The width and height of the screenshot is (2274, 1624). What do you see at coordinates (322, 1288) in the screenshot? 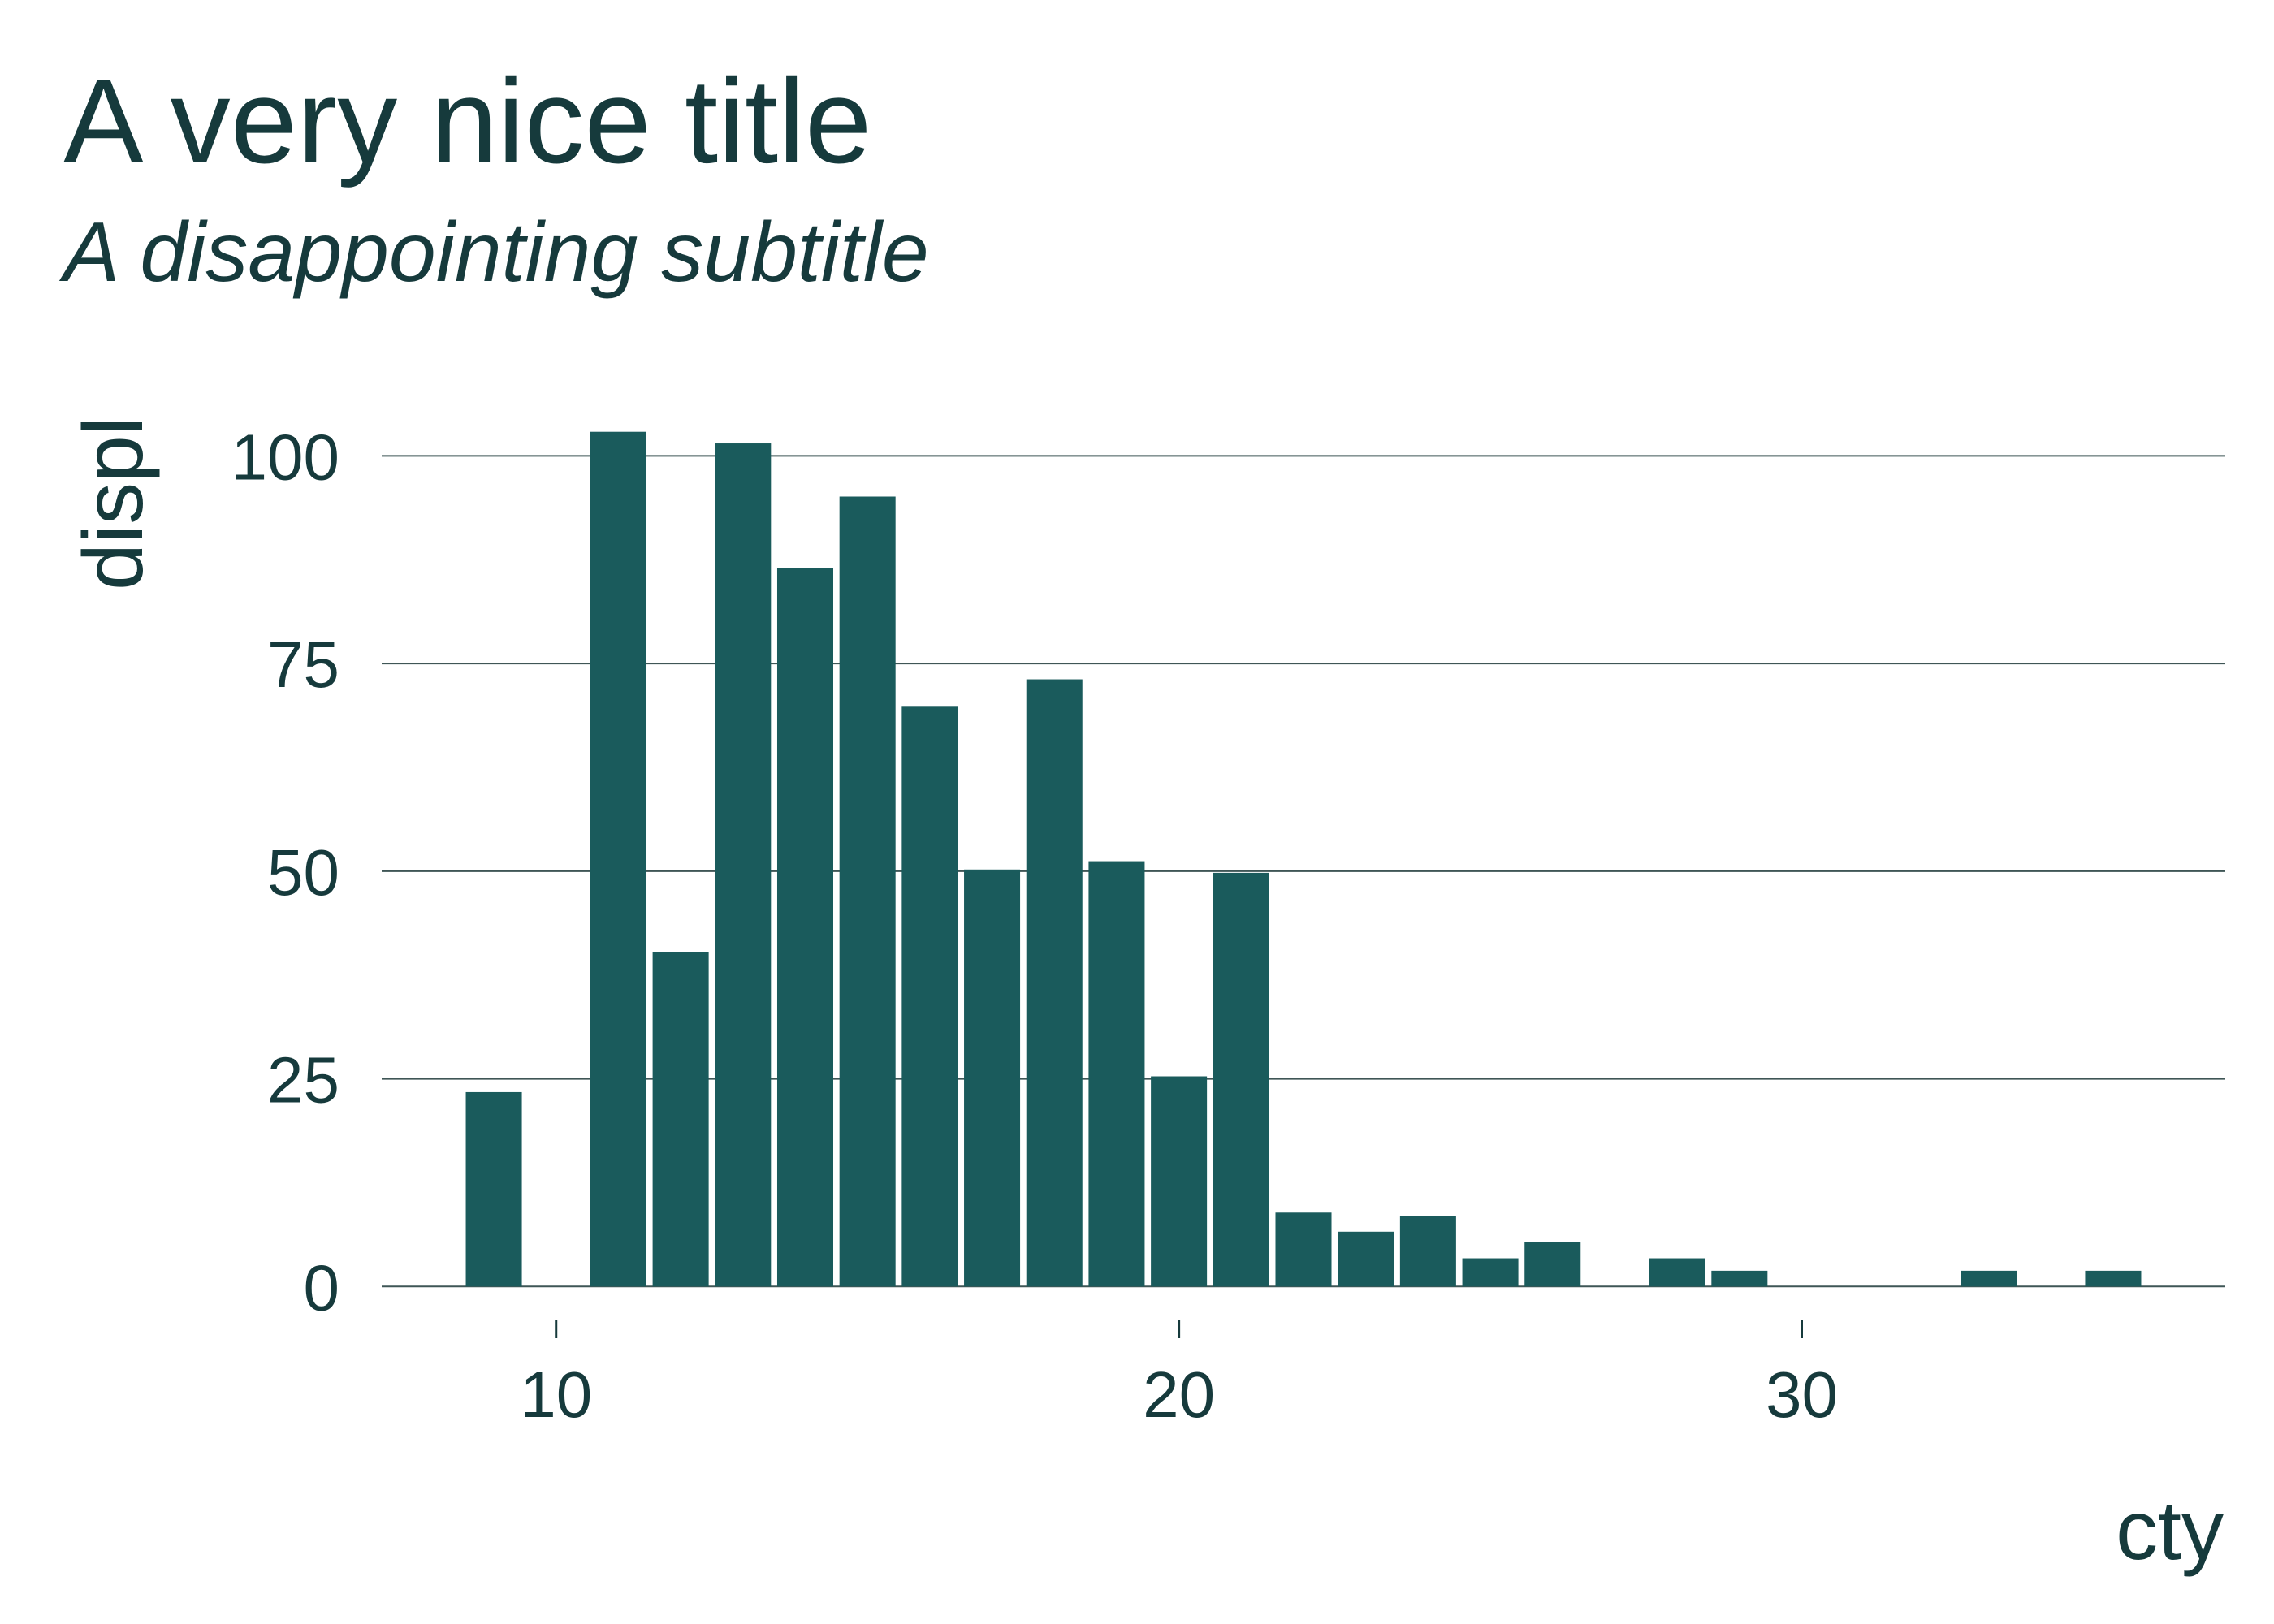
I see `y-tick-label: 0` at bounding box center [322, 1288].